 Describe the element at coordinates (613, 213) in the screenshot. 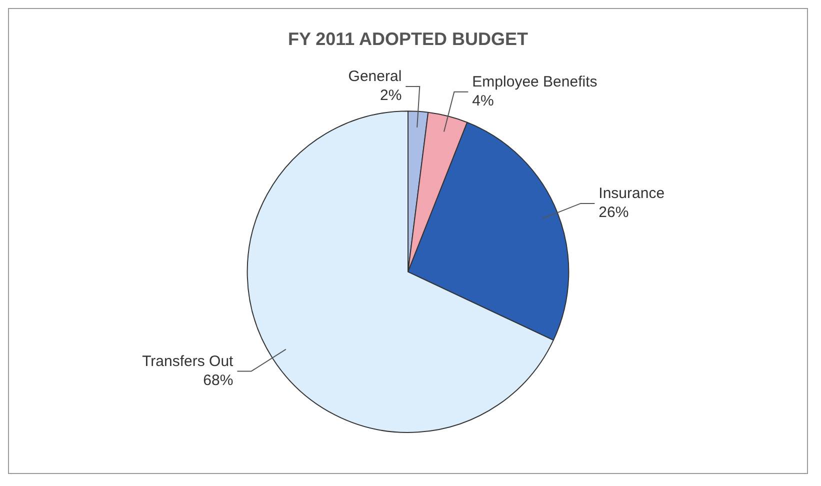

I see `data-label: 26%` at that location.